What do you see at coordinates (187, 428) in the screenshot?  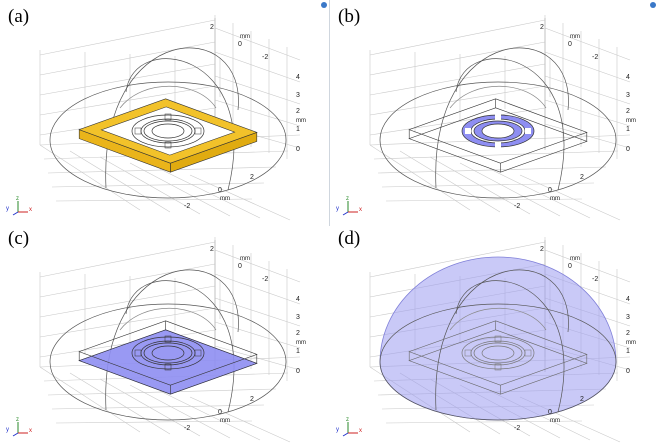 I see `x-tick-label: -2` at bounding box center [187, 428].